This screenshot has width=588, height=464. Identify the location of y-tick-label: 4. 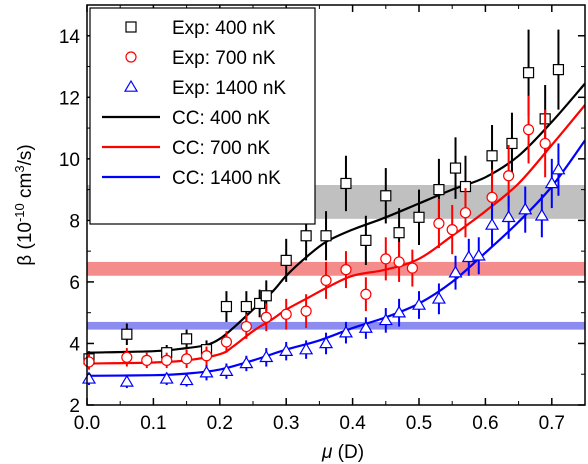
(74, 344).